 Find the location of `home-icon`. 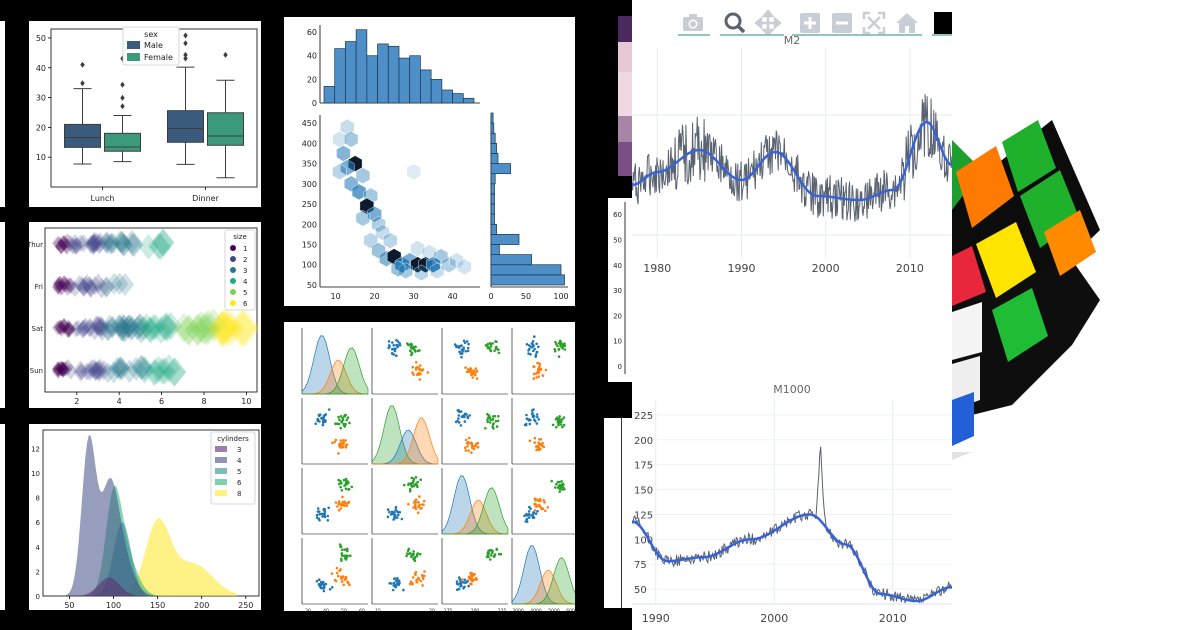

home-icon is located at coordinates (907, 23).